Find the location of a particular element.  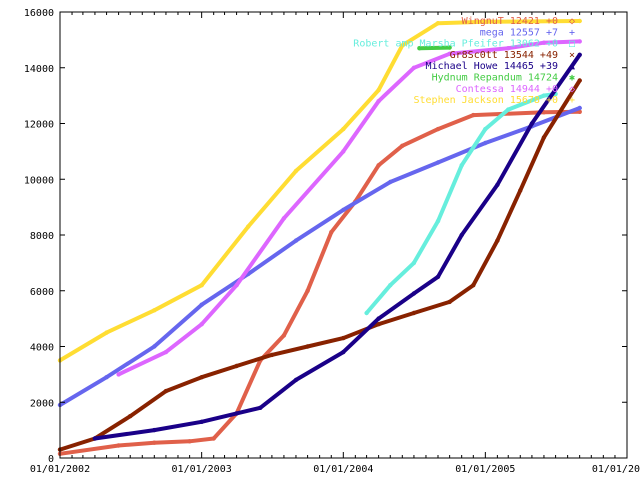

x-tick-label: 01/01/20 is located at coordinates (616, 469).